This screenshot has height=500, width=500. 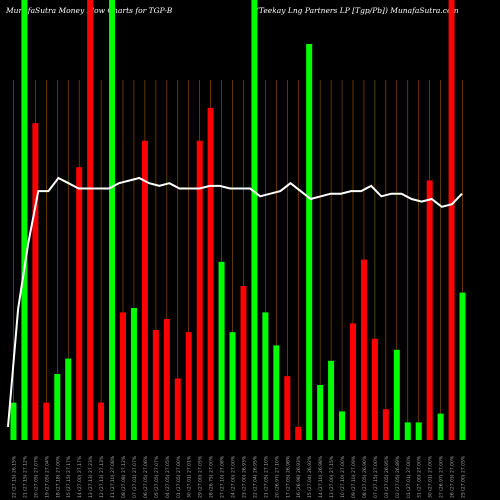 I want to click on x-tick-label: 21 (27.05) 27.10%, so click(x=266, y=476).